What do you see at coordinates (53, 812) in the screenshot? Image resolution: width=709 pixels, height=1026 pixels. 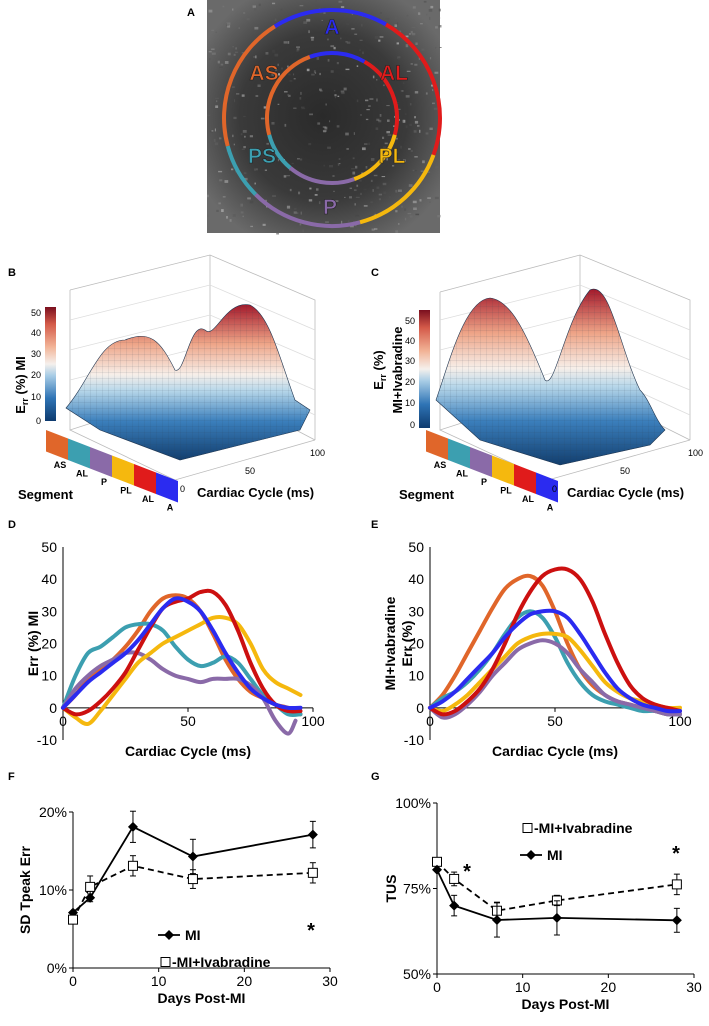 I see `y-tick-label: 20%` at bounding box center [53, 812].